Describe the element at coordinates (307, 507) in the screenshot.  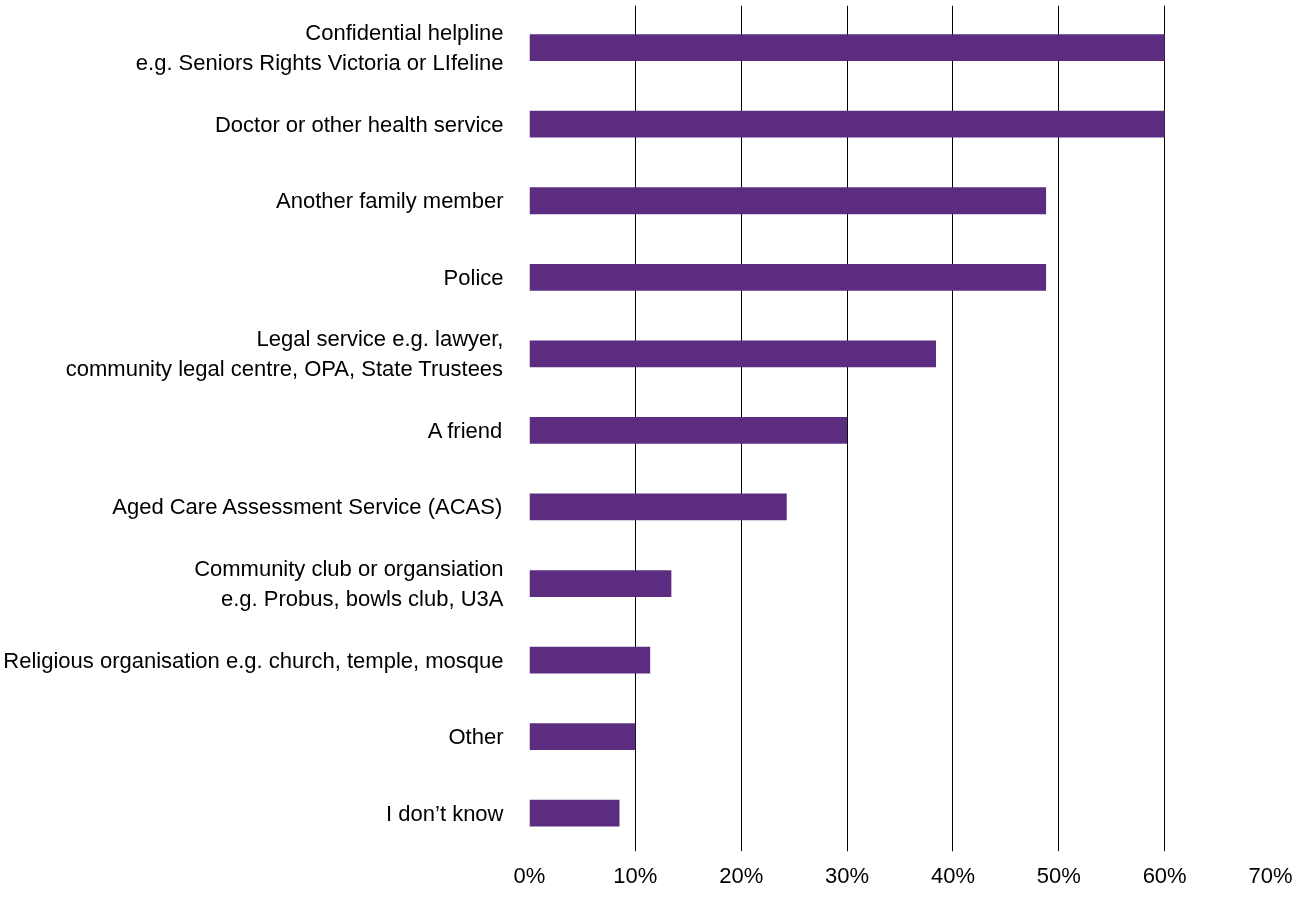
I see `y-tick-label: Aged Care Assessment Service (ACAS)` at that location.